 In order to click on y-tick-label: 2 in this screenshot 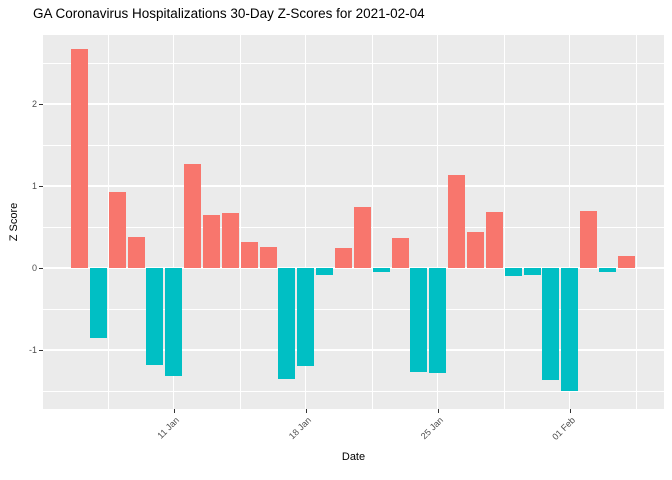, I will do `click(34, 104)`.